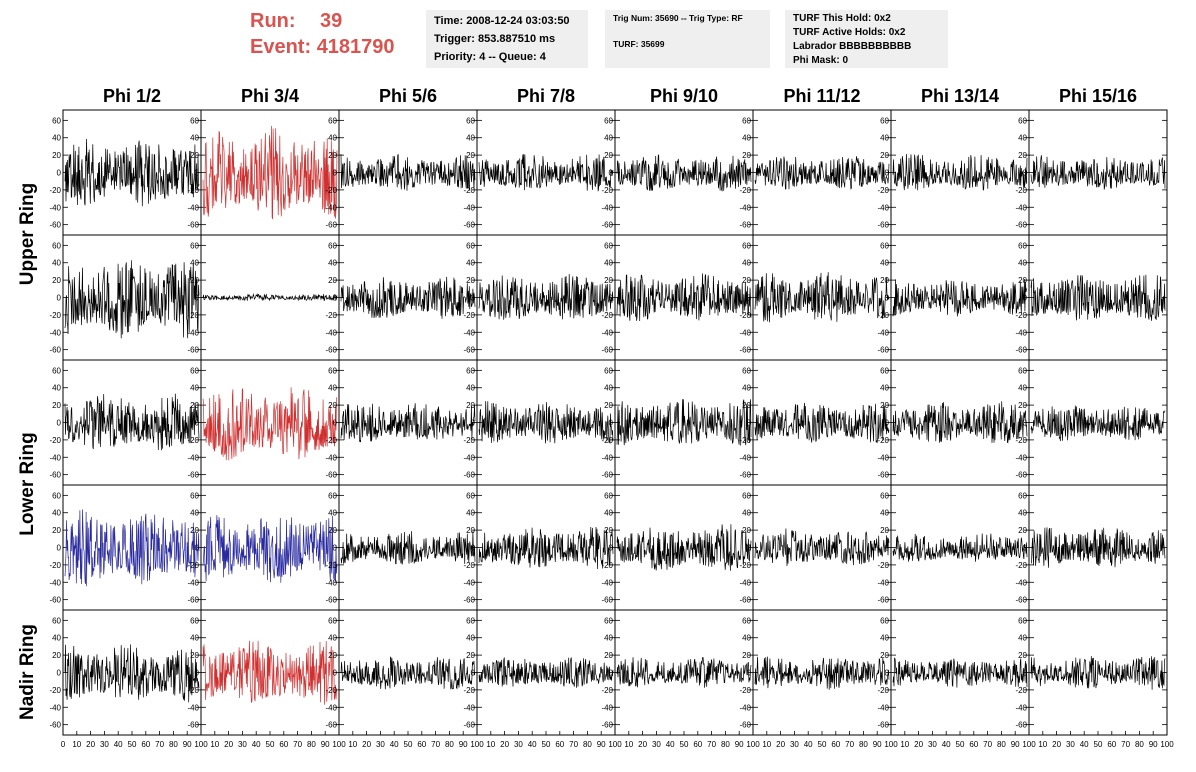 Image resolution: width=1196 pixels, height=772 pixels. Describe the element at coordinates (490, 57) in the screenshot. I see `priority-line: Priority: 4 -- Queue: 4` at that location.